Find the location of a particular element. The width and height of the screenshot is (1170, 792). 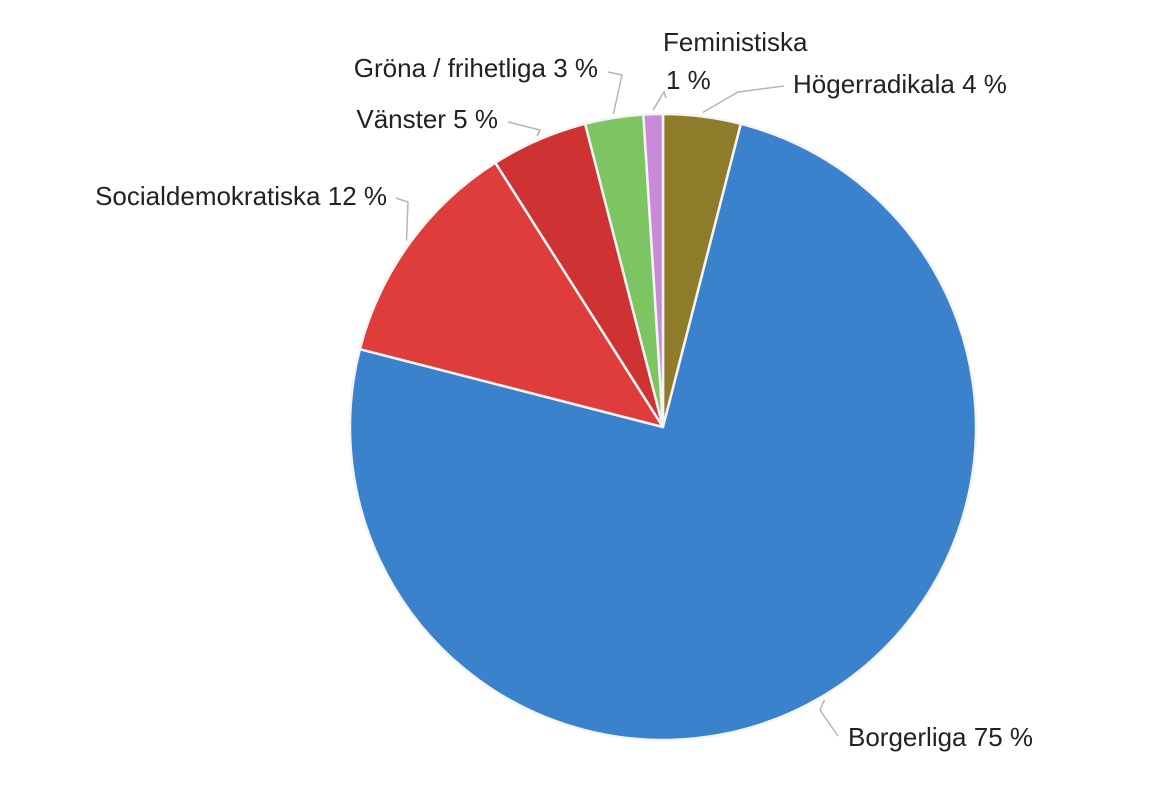

label-vanster: Vänster 5 % is located at coordinates (427, 119).